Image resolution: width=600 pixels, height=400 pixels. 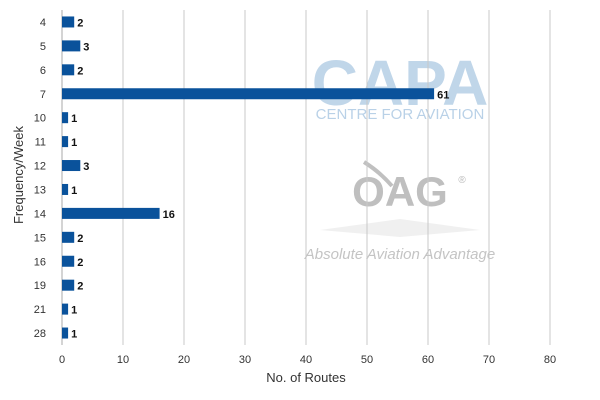 I want to click on bar-value-label: 61, so click(x=443, y=95).